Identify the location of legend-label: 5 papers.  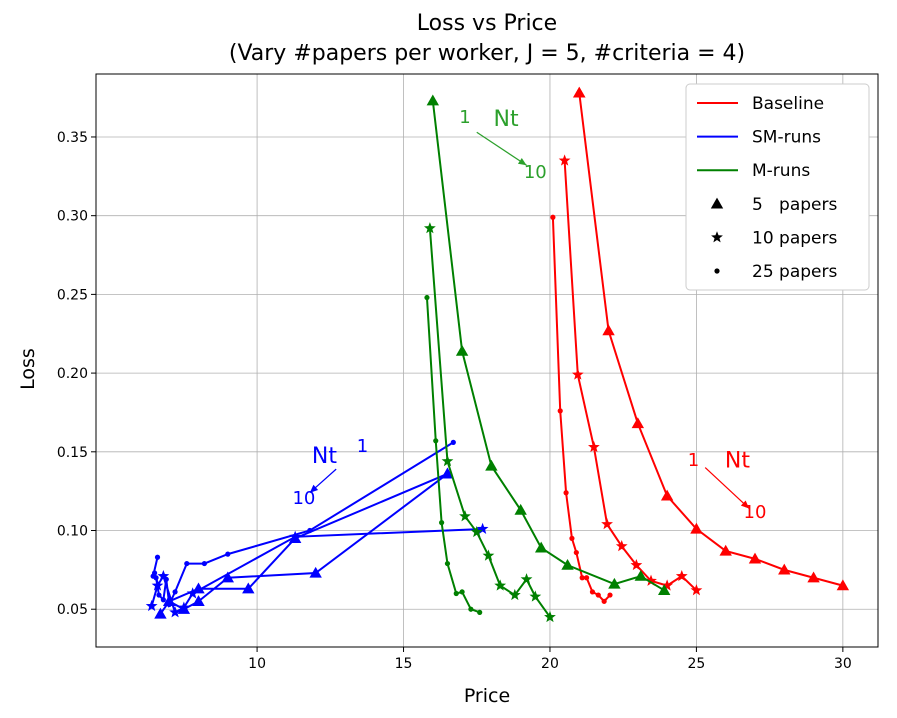
(794, 205).